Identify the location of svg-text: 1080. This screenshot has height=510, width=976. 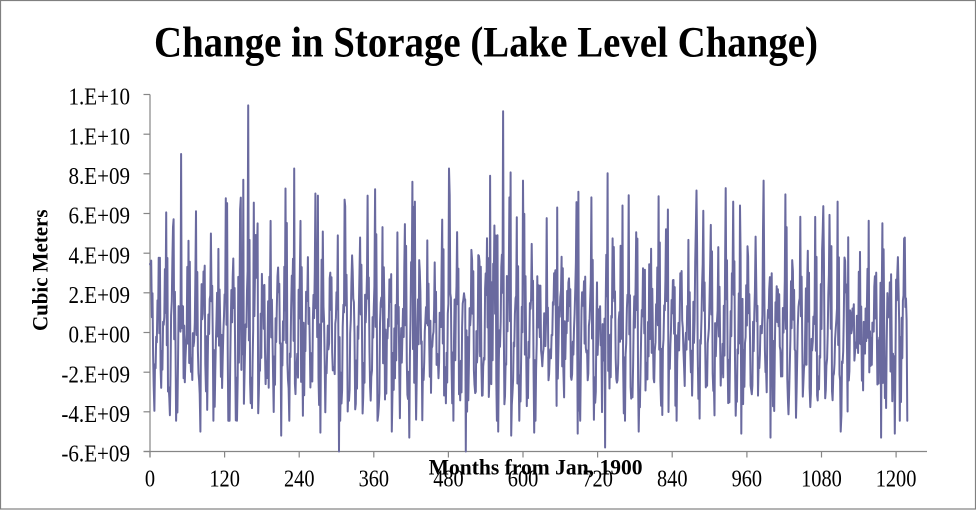
(821, 480).